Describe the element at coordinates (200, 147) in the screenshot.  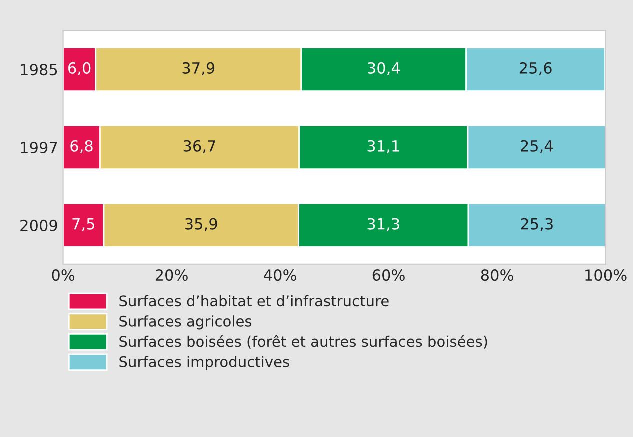
I see `data-label: 36,7` at that location.